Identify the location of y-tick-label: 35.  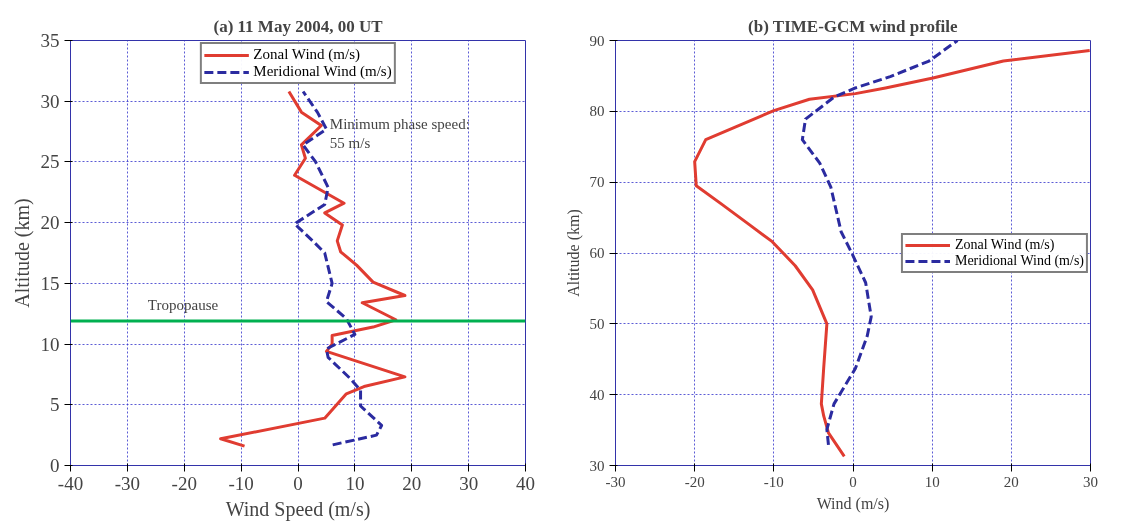
(50, 40).